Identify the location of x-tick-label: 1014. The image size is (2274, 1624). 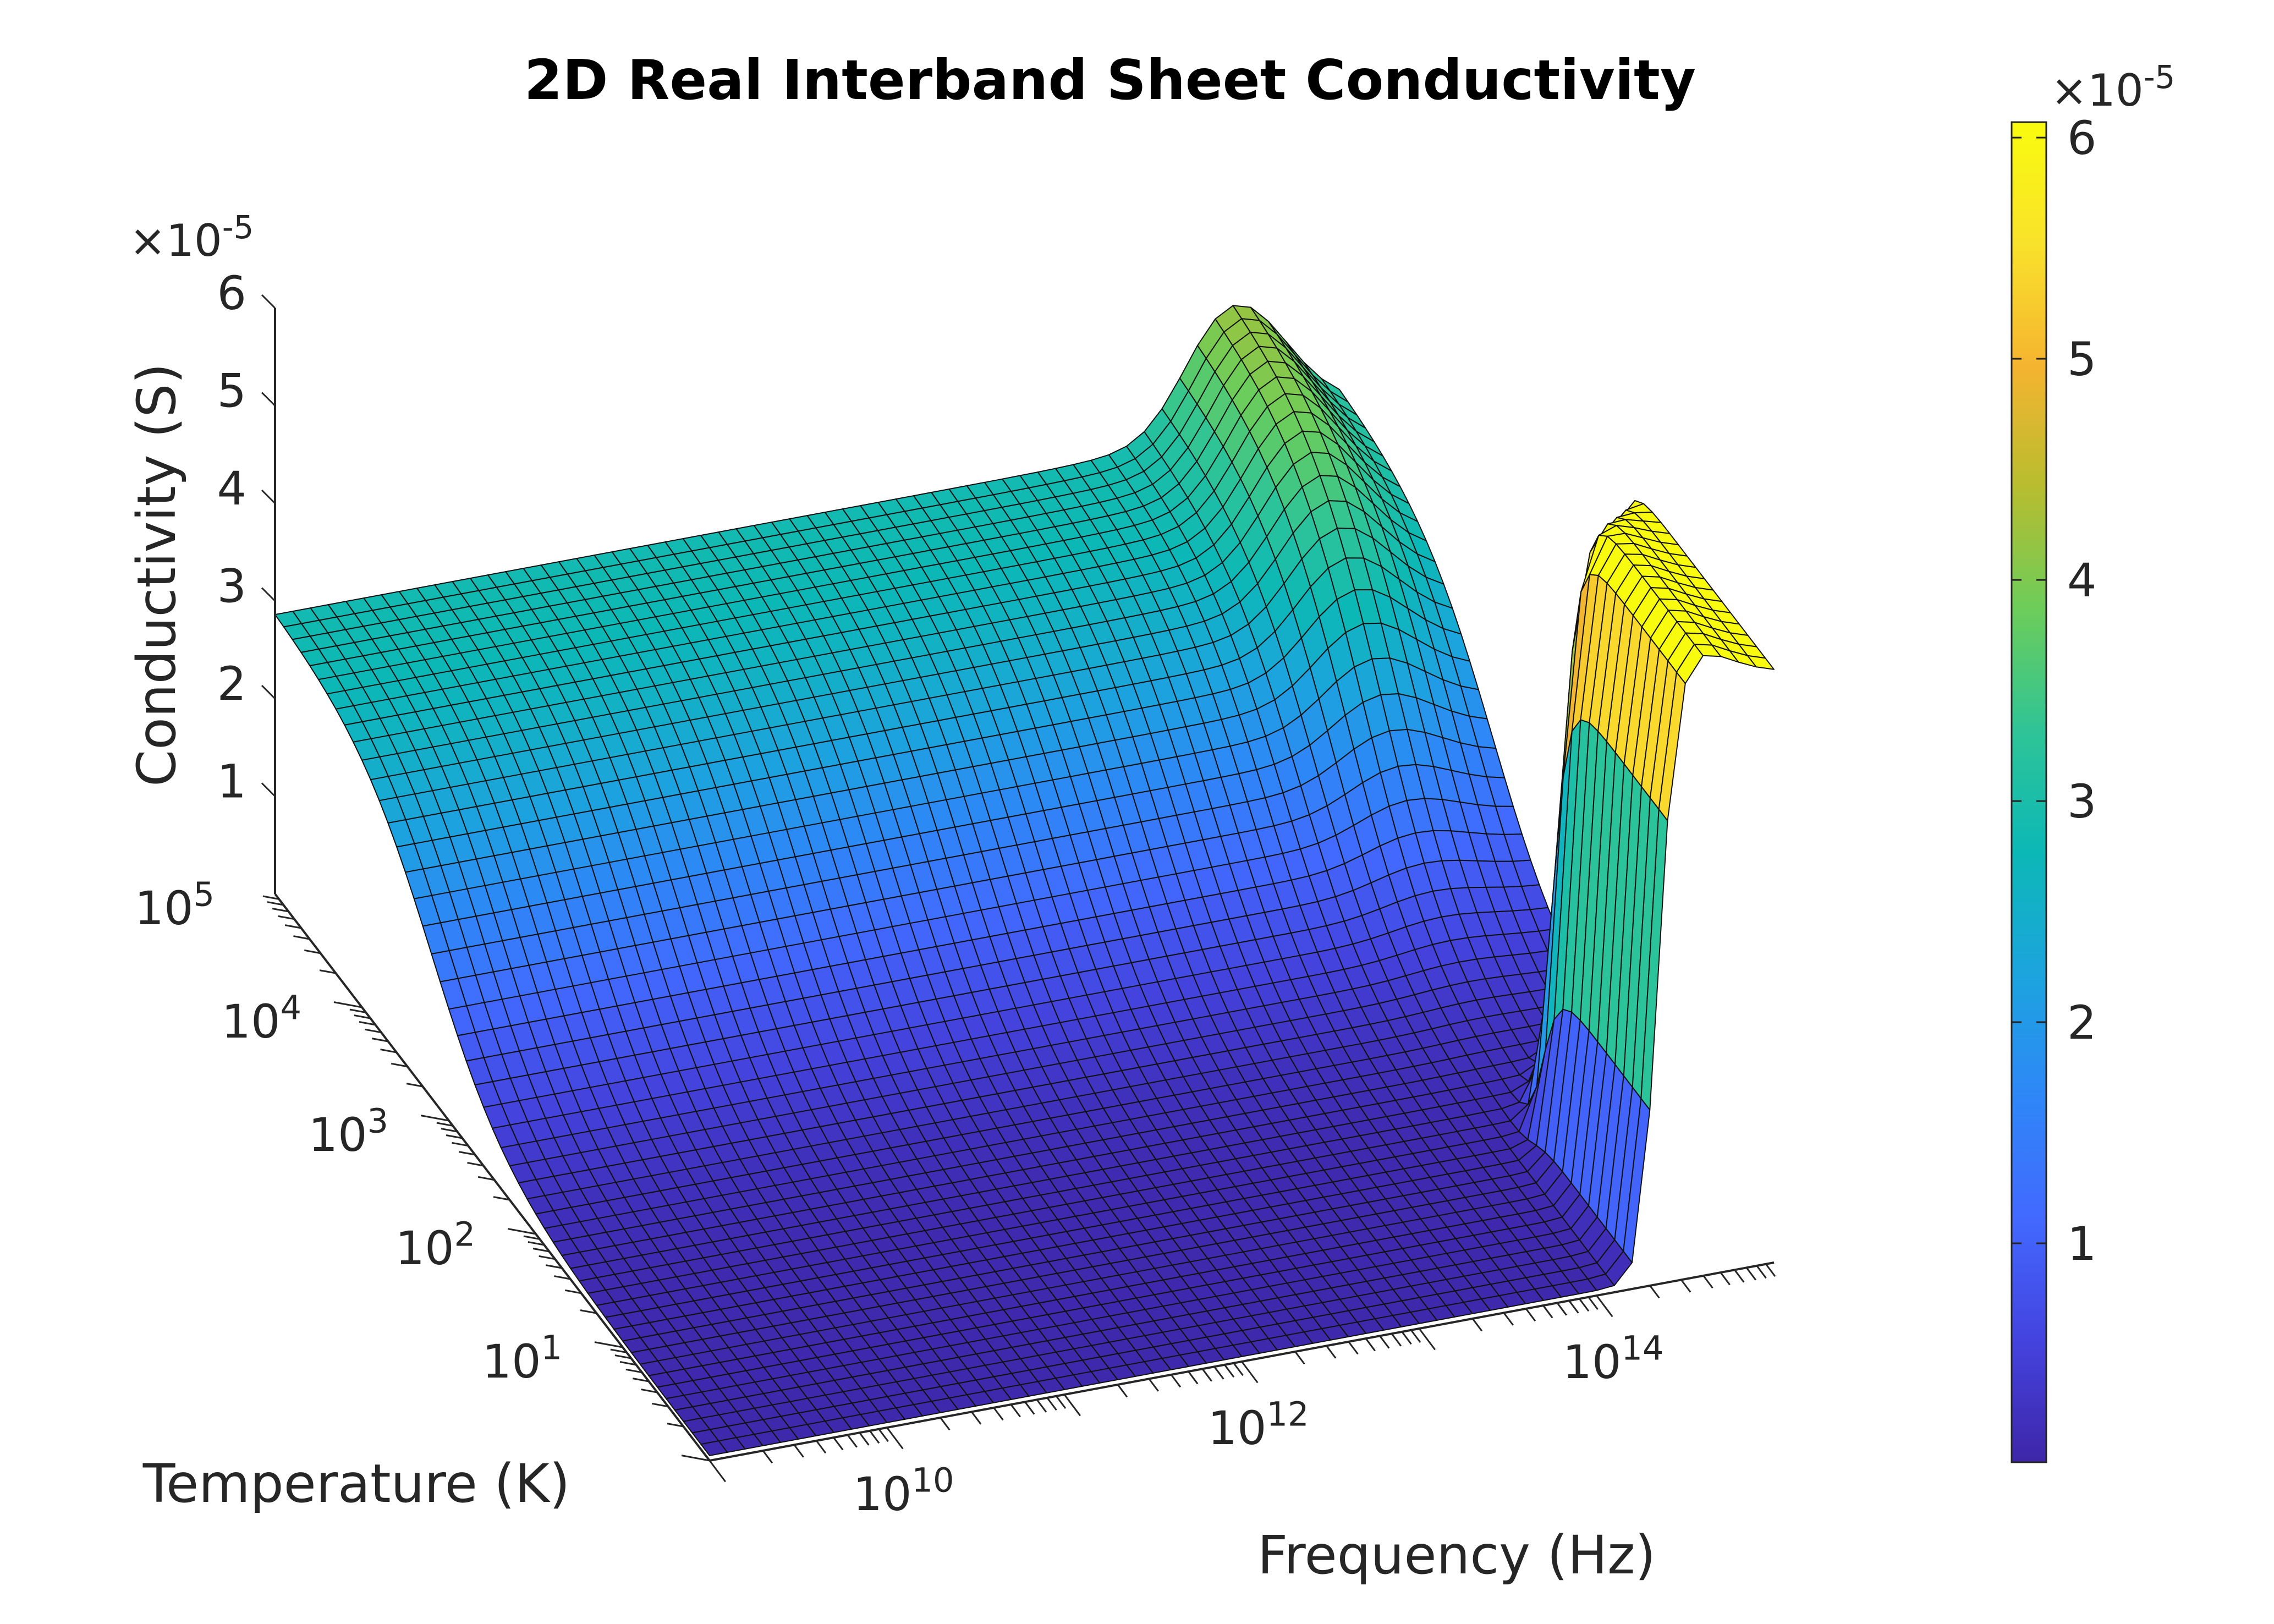
(1613, 1359).